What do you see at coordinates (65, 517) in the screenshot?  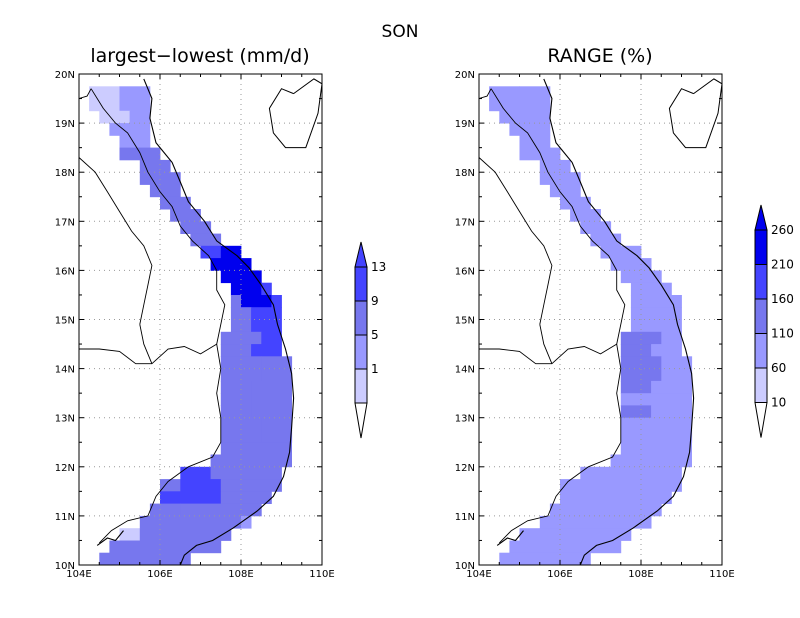 I see `lat-tick-label: 11N` at bounding box center [65, 517].